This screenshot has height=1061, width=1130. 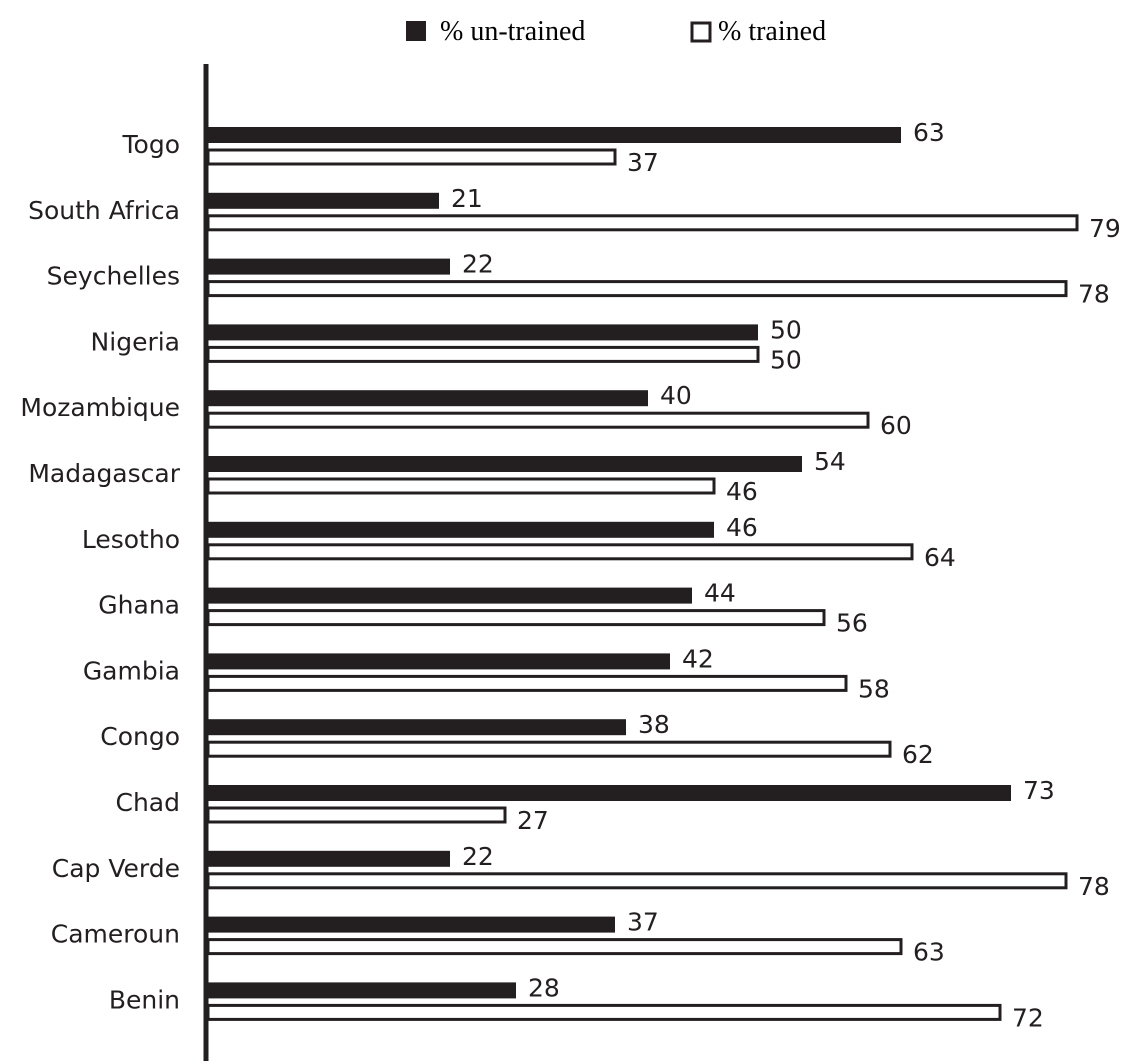 I want to click on value-label-untrained: 38, so click(x=654, y=724).